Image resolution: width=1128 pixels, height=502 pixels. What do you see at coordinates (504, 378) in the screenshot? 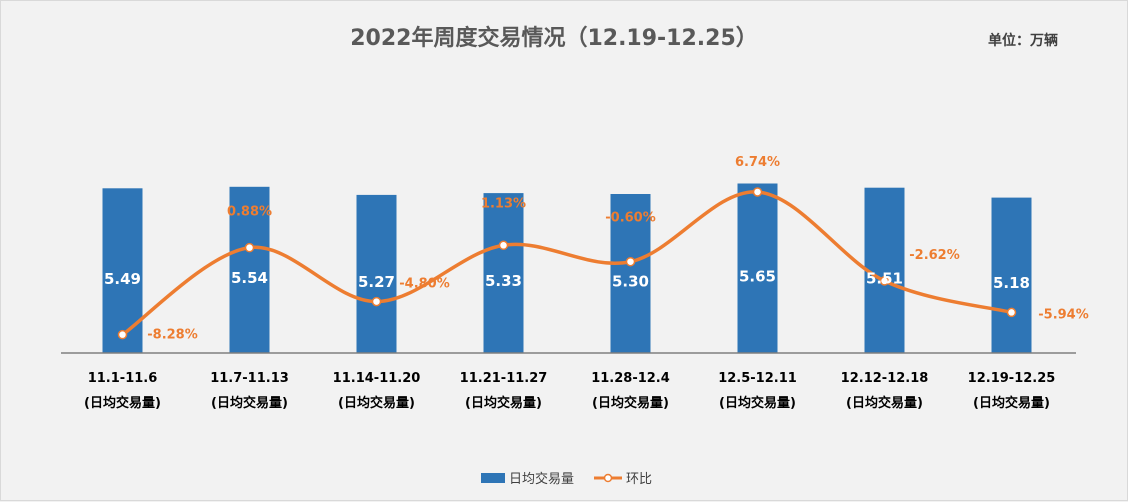
I see `category-label: 11.21-11.27` at bounding box center [504, 378].